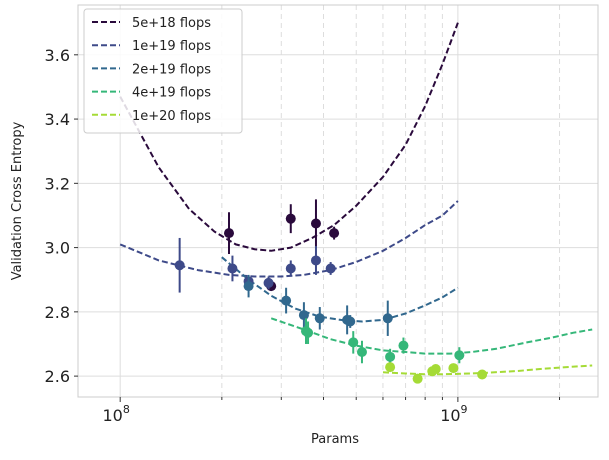 The height and width of the screenshot is (460, 609). Describe the element at coordinates (57, 183) in the screenshot. I see `y-tick-label: 3.2` at that location.